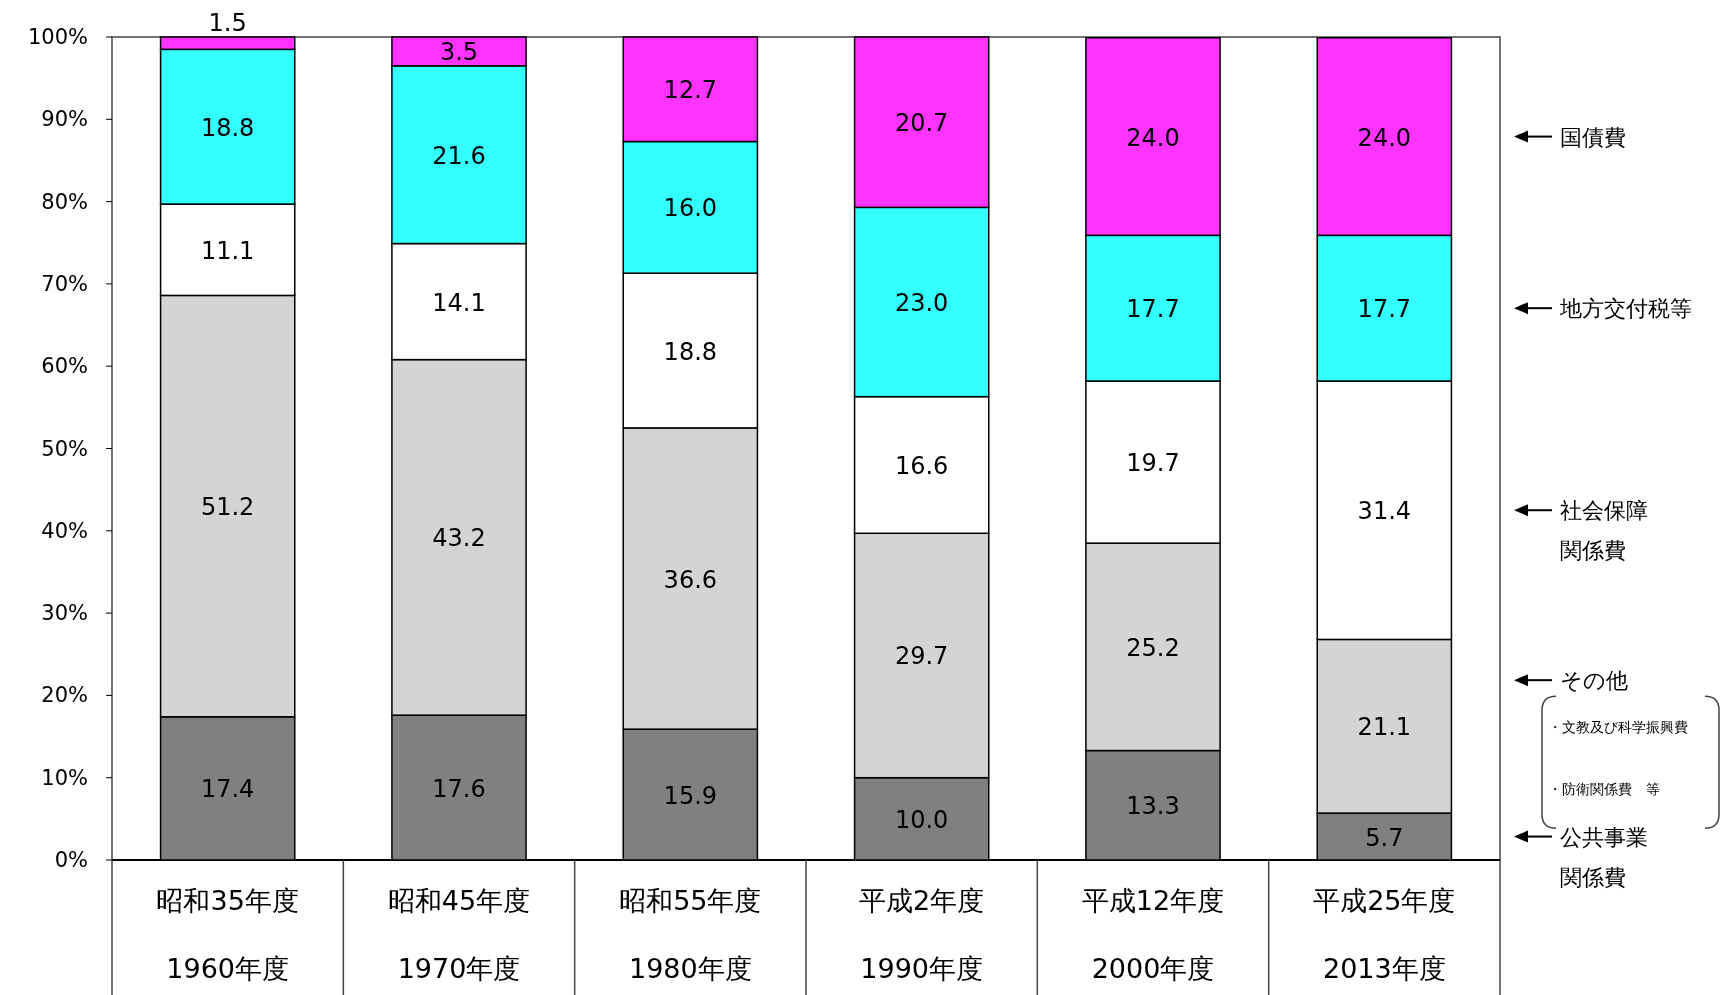 Image resolution: width=1729 pixels, height=995 pixels. I want to click on data-label: 5.7, so click(1384, 837).